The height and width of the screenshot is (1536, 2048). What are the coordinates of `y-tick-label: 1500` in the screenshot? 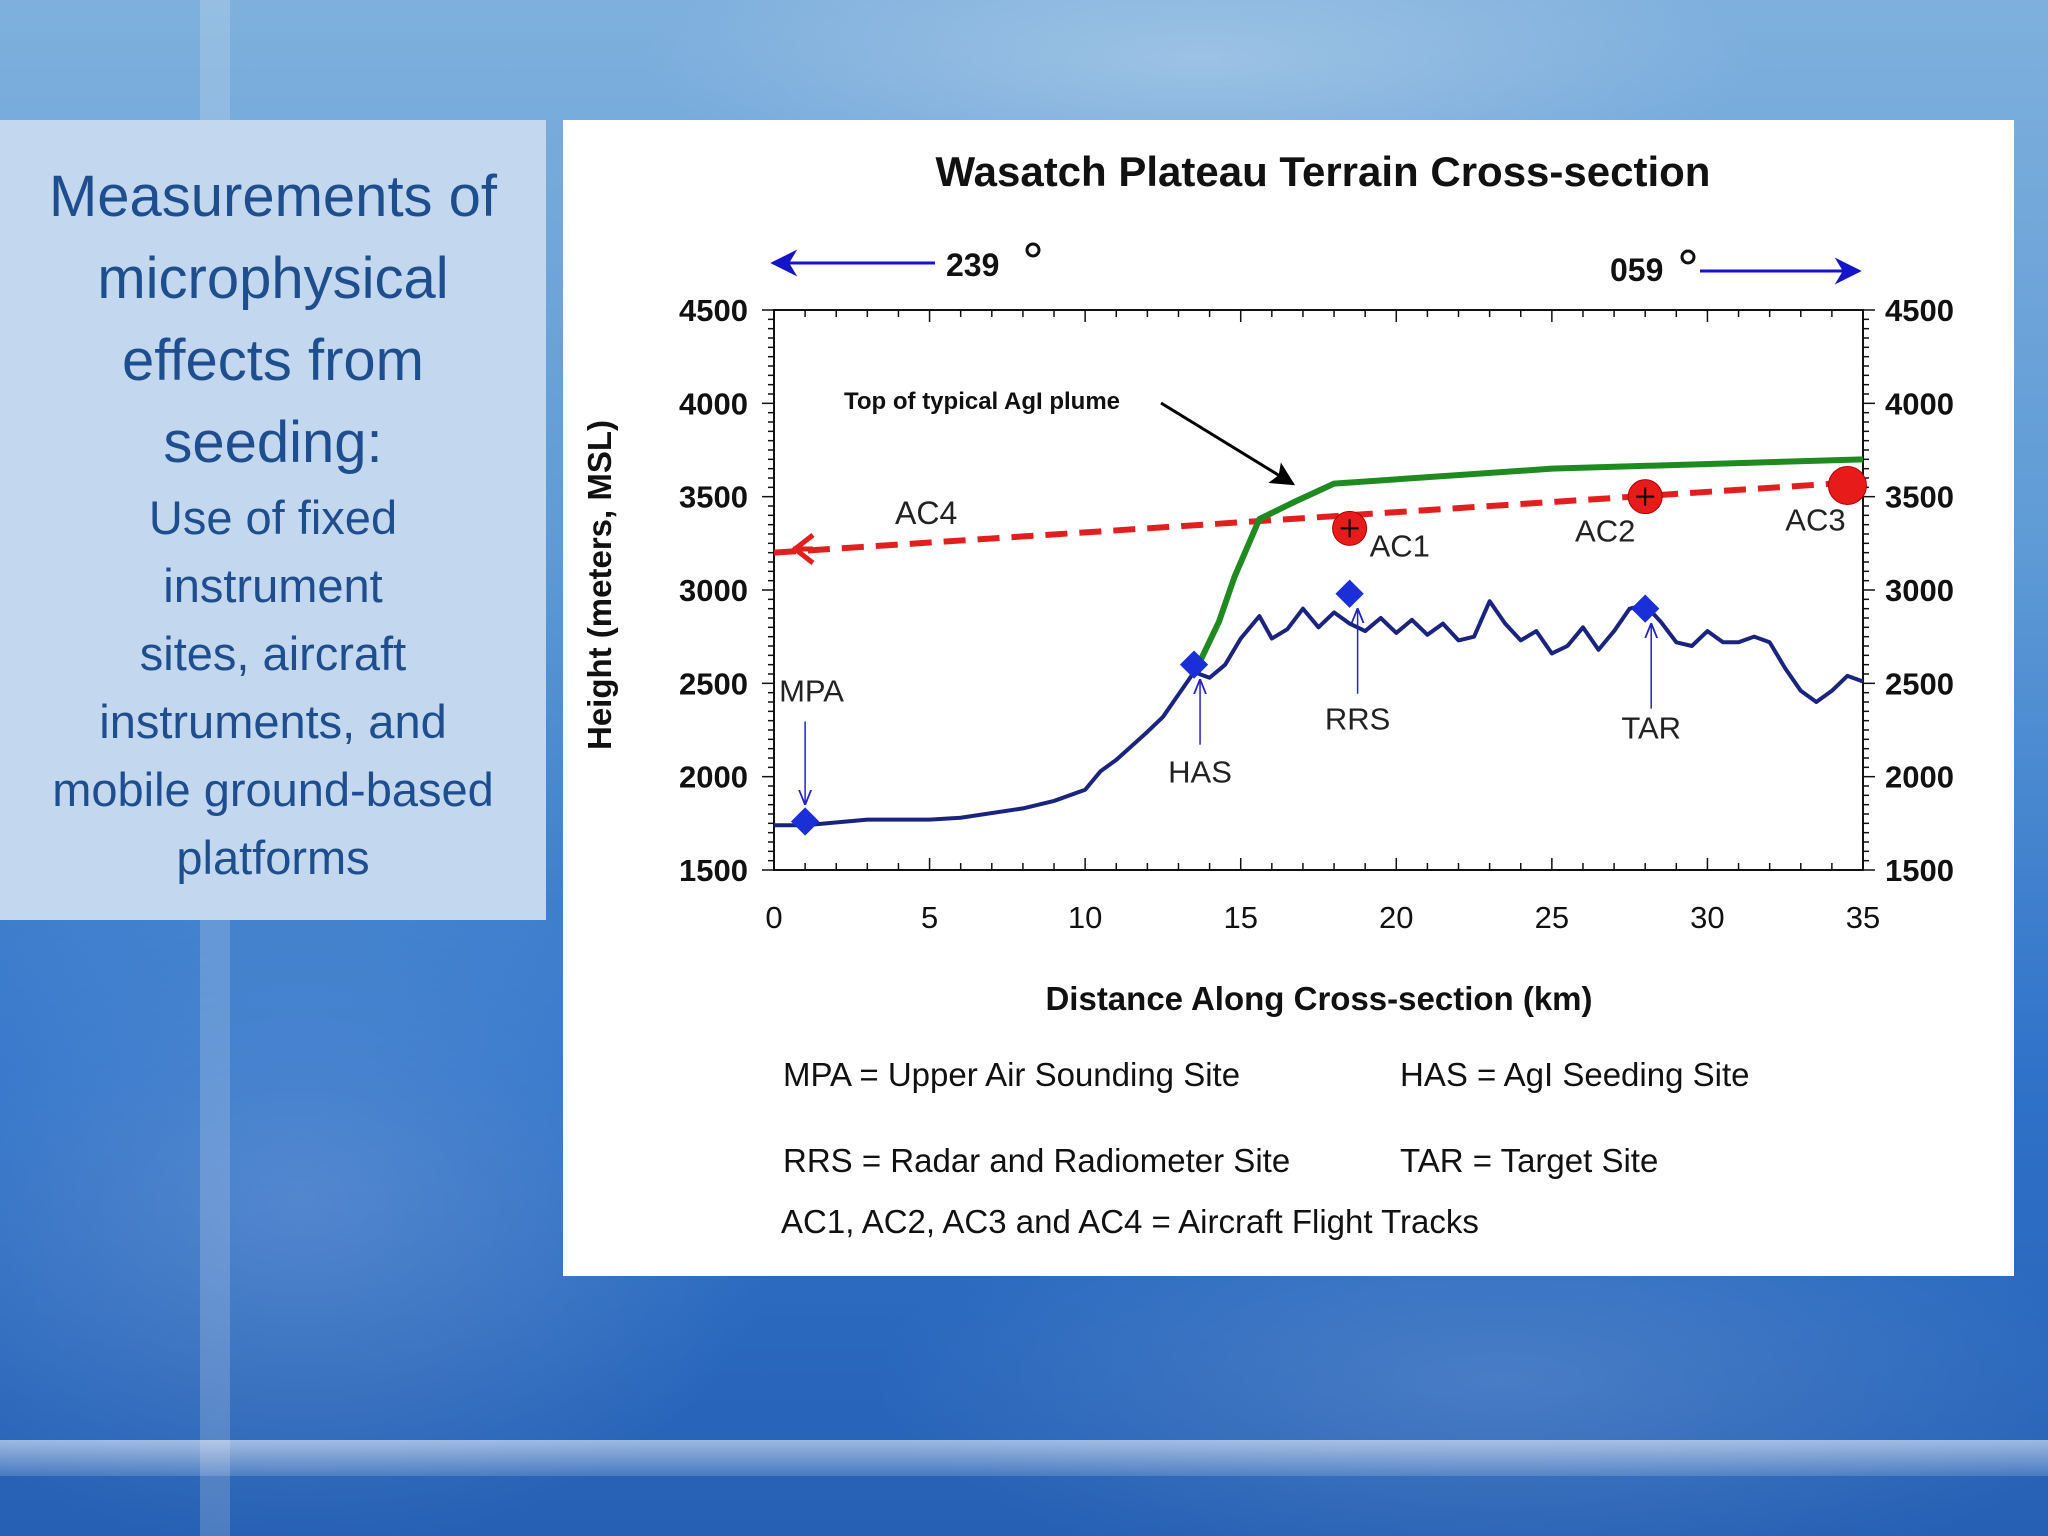 It's located at (713, 870).